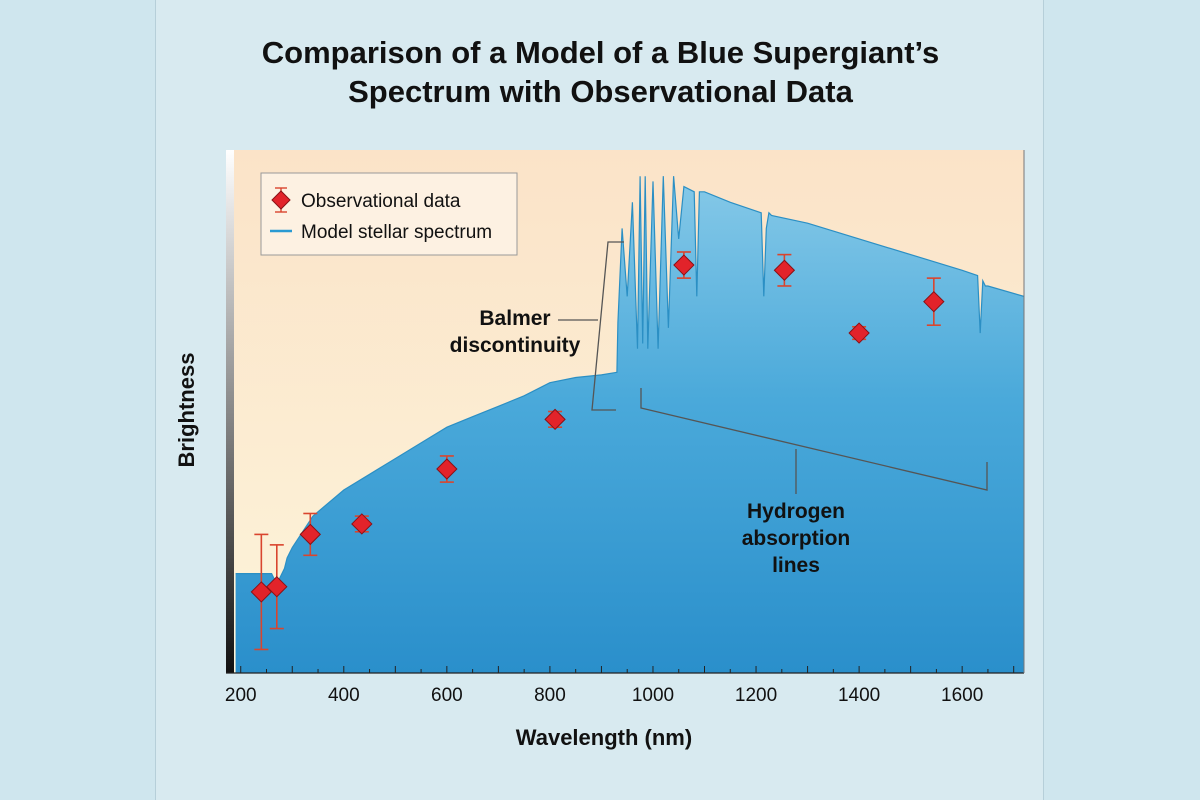  Describe the element at coordinates (653, 695) in the screenshot. I see `x-tick-label: 1000` at that location.